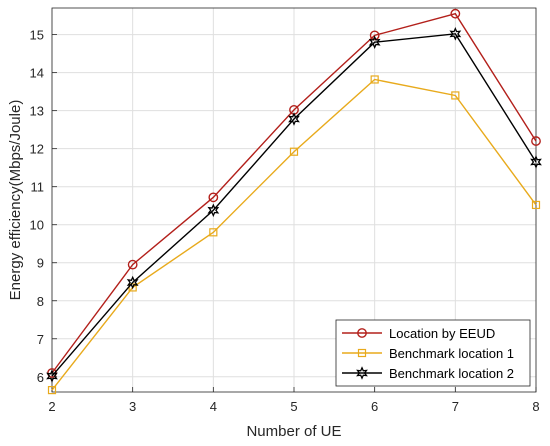  I want to click on x-tick-label: 4, so click(213, 406).